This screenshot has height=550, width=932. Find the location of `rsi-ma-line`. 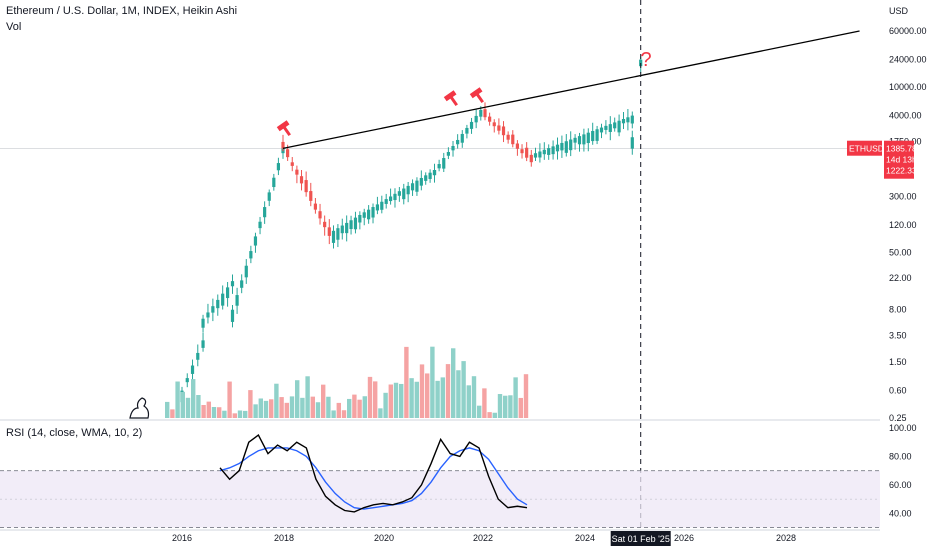

rsi-ma-line is located at coordinates (373, 478).